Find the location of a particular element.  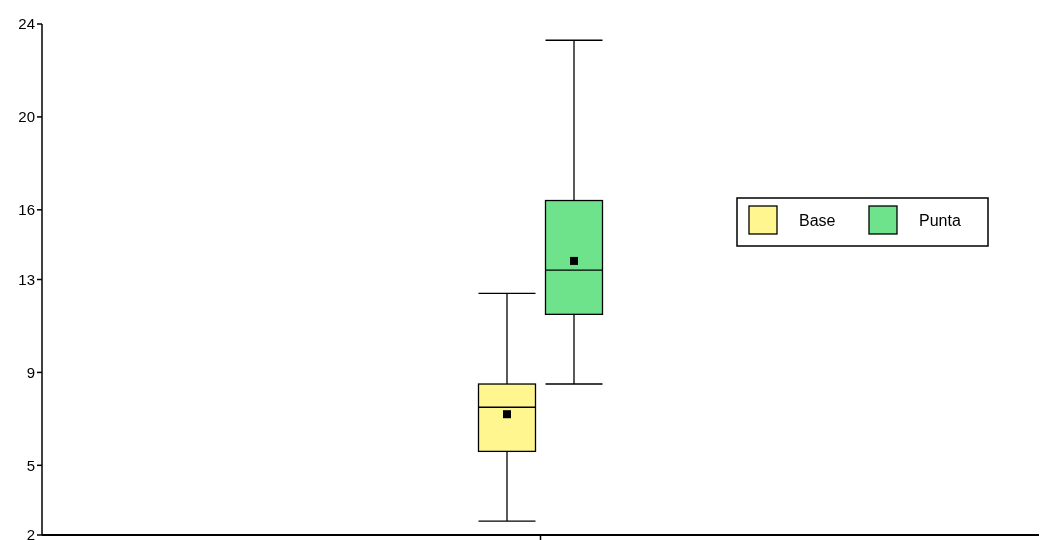

y-tick-label: 24 is located at coordinates (26, 24).